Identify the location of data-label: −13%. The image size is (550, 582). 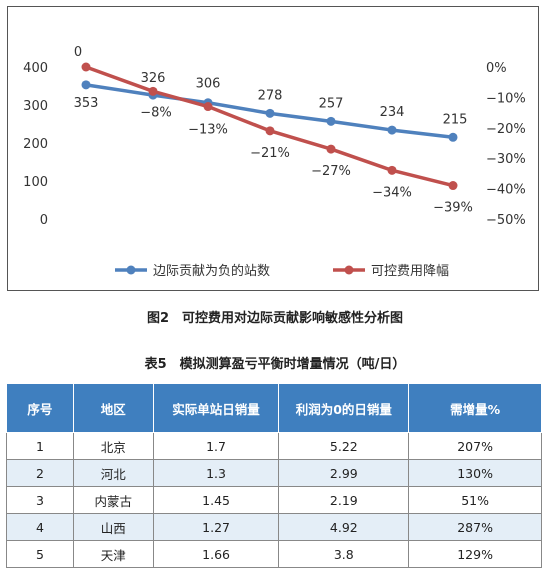
(208, 130).